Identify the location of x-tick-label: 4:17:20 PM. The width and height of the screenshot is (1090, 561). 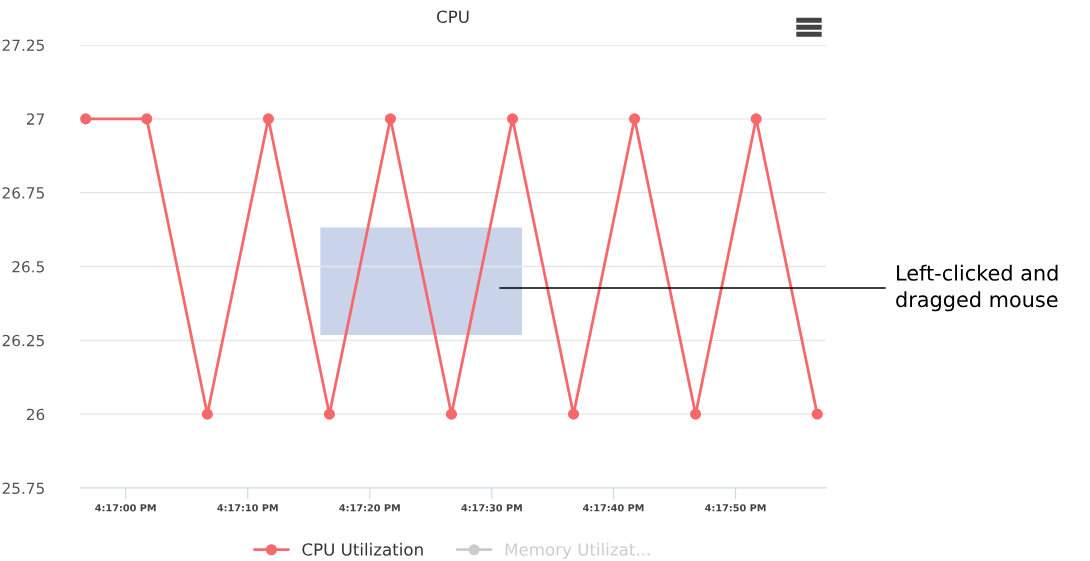
(369, 508).